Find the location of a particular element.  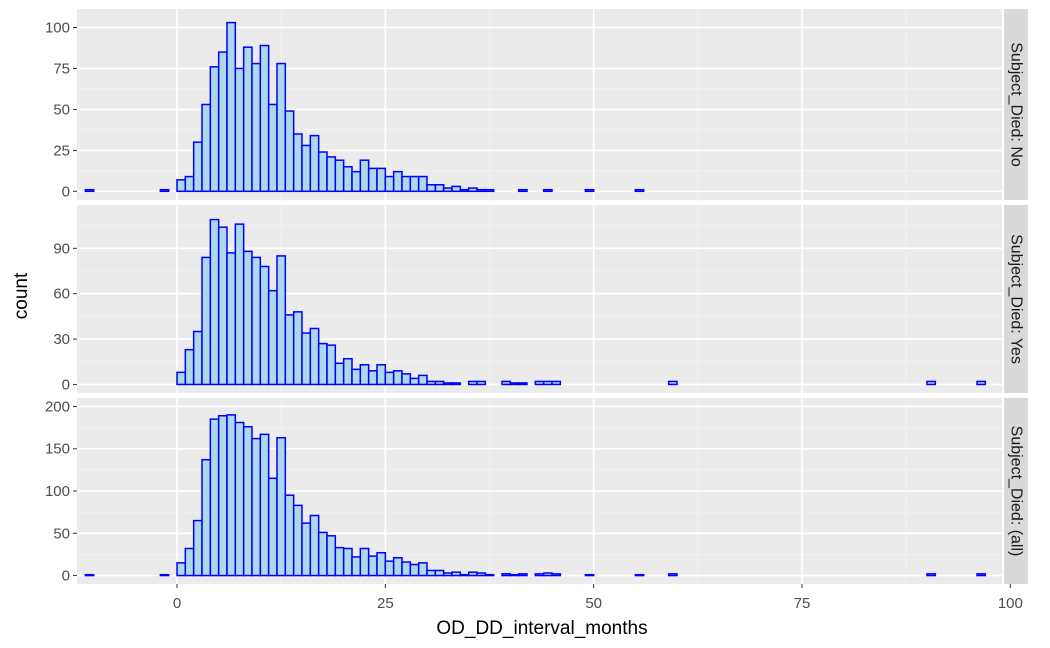

y-tick-label: 25 is located at coordinates (61, 150).